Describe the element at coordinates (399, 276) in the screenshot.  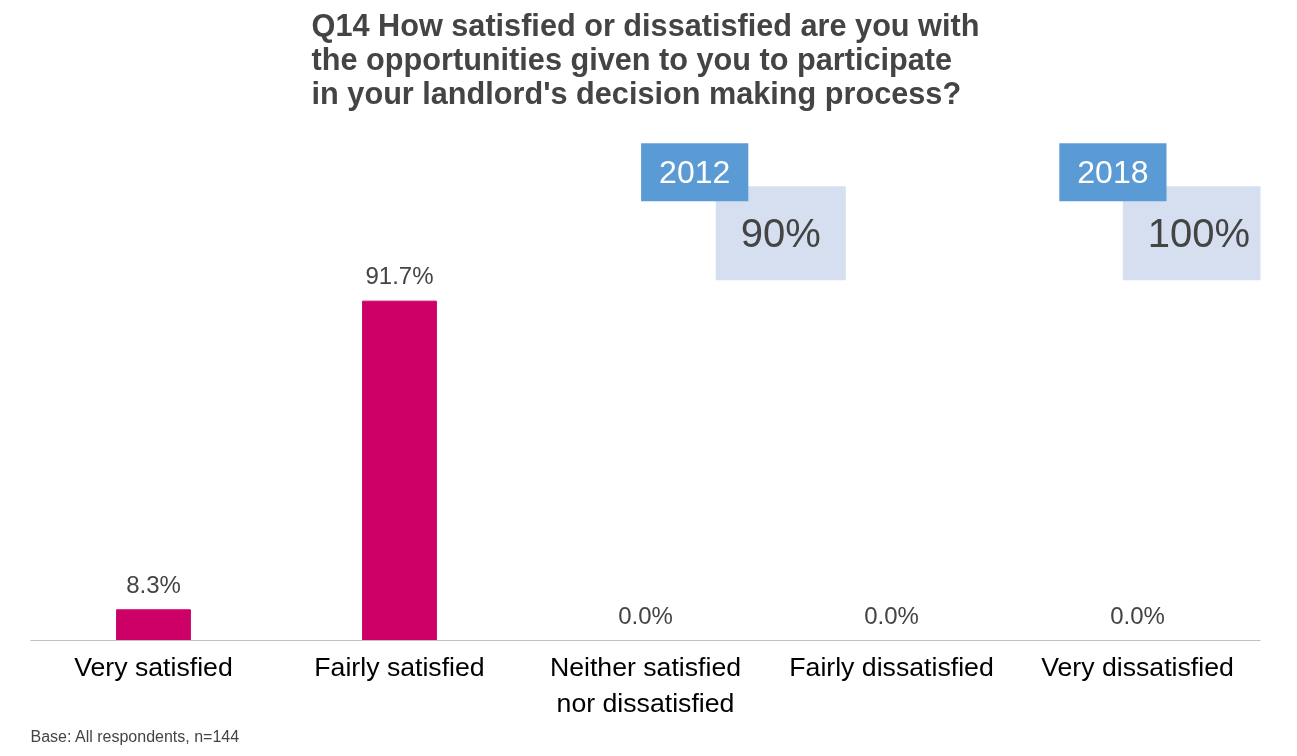
I see `data-label: 91.7%` at that location.